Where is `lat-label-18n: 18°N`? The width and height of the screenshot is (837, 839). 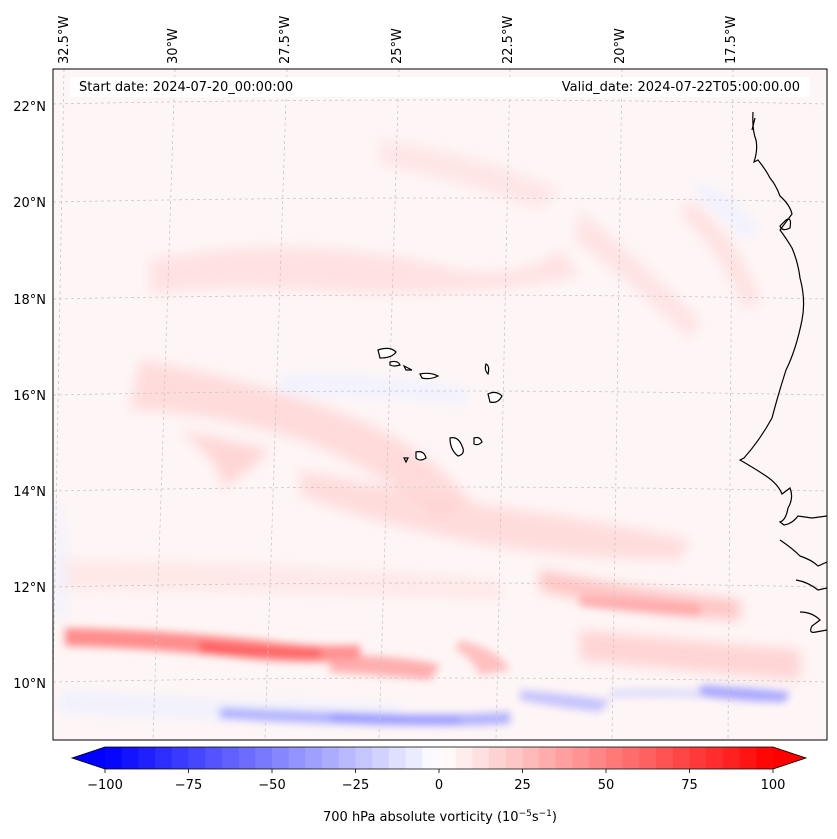
lat-label-18n: 18°N is located at coordinates (29, 300).